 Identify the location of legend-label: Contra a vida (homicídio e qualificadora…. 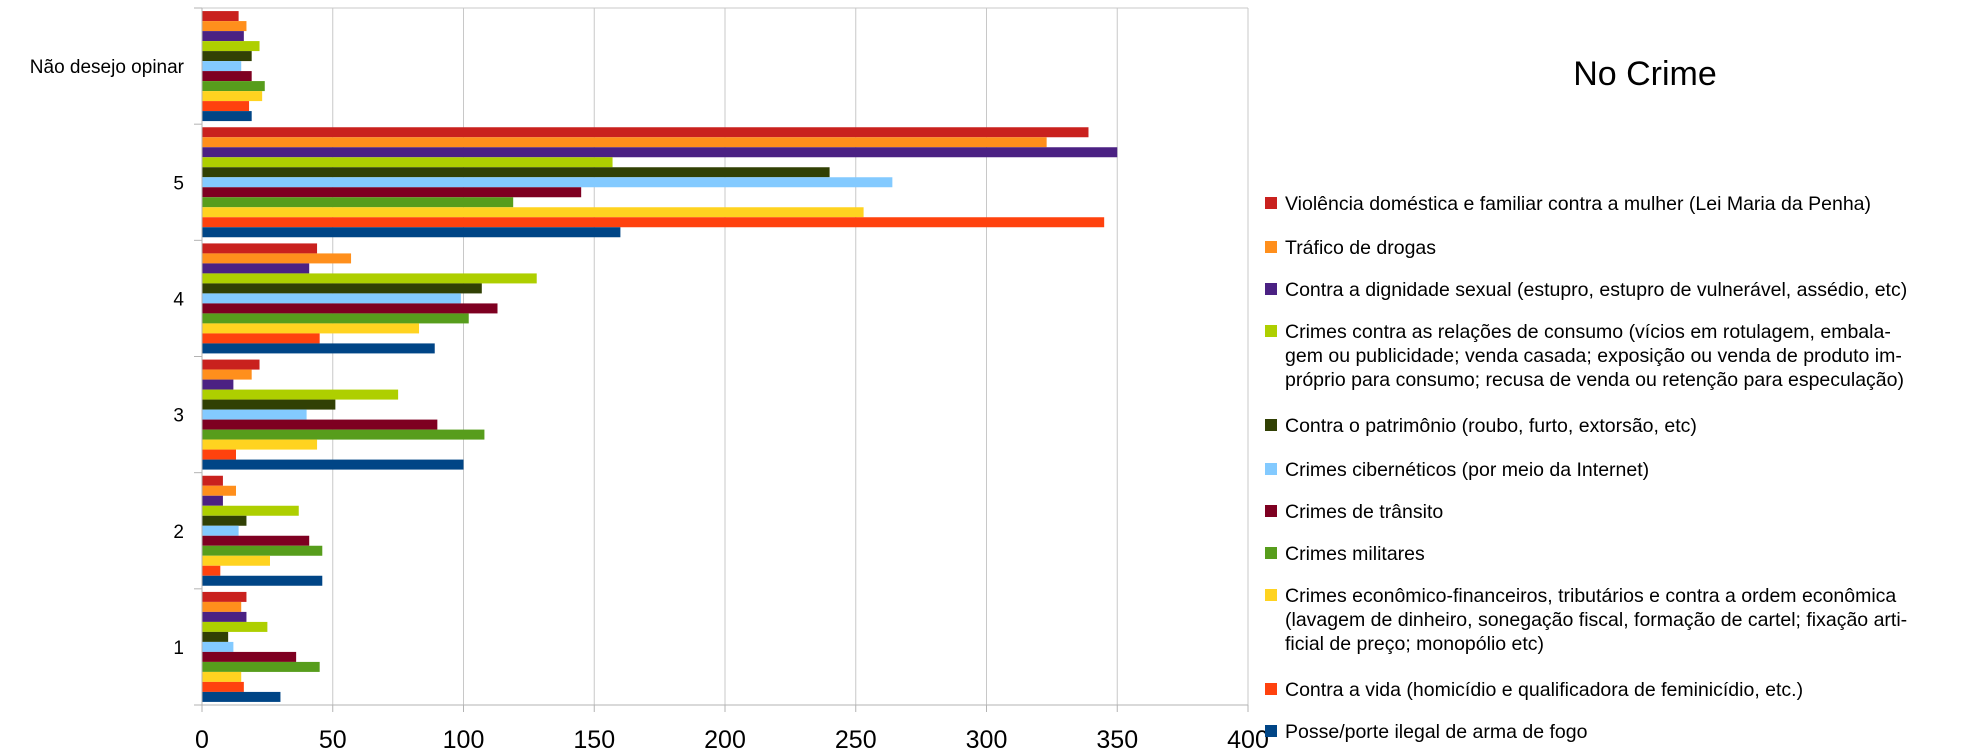
(1544, 690).